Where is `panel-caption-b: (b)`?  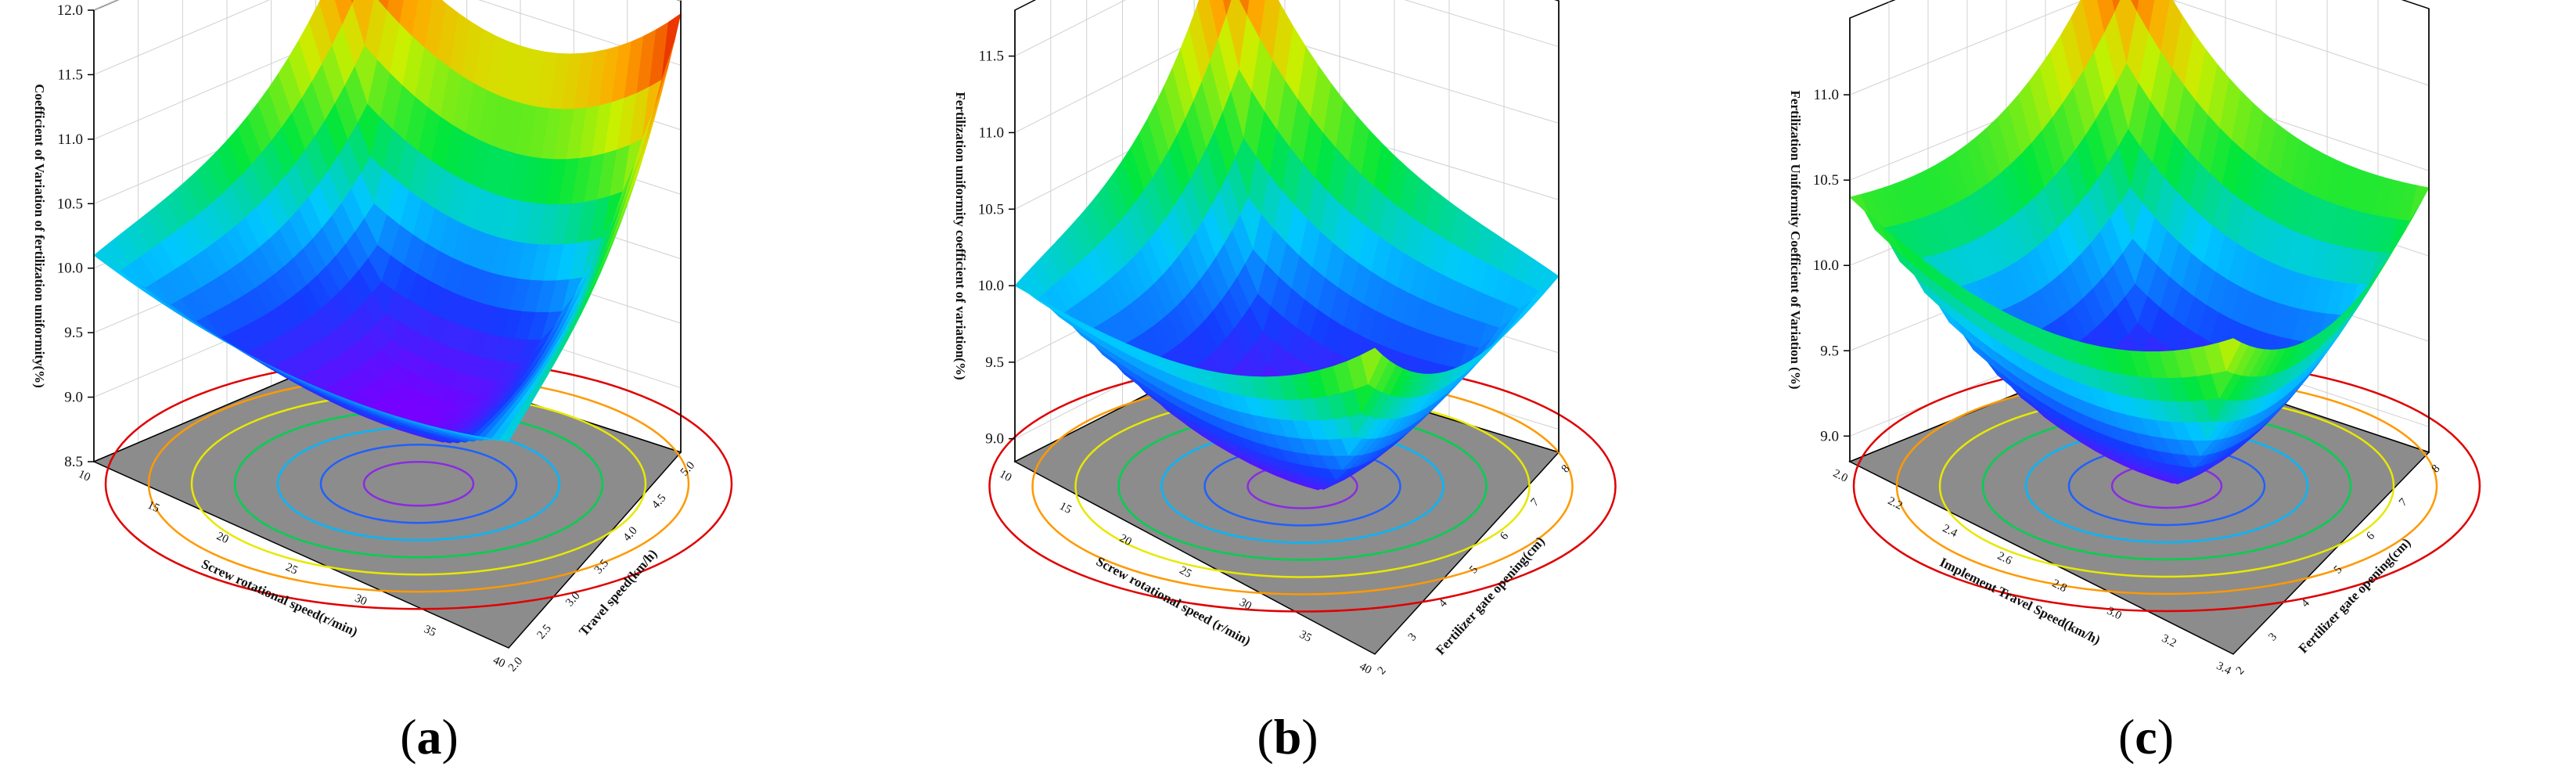 panel-caption-b: (b) is located at coordinates (1288, 737).